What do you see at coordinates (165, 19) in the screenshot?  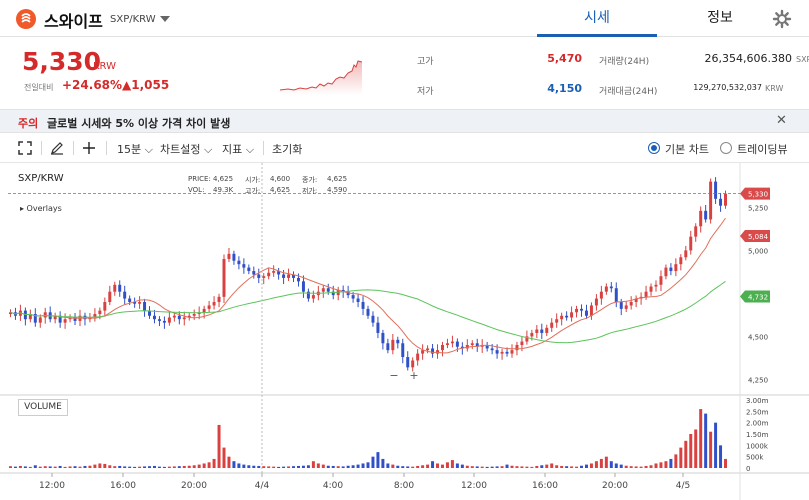 I see `coin-select-caret-icon` at bounding box center [165, 19].